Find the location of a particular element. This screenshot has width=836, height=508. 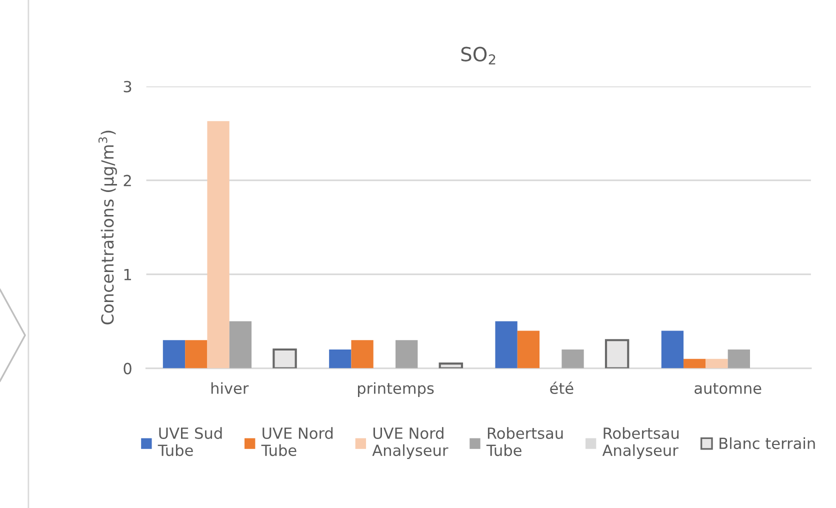

legend-label: UVE Nord Tube is located at coordinates (297, 441).